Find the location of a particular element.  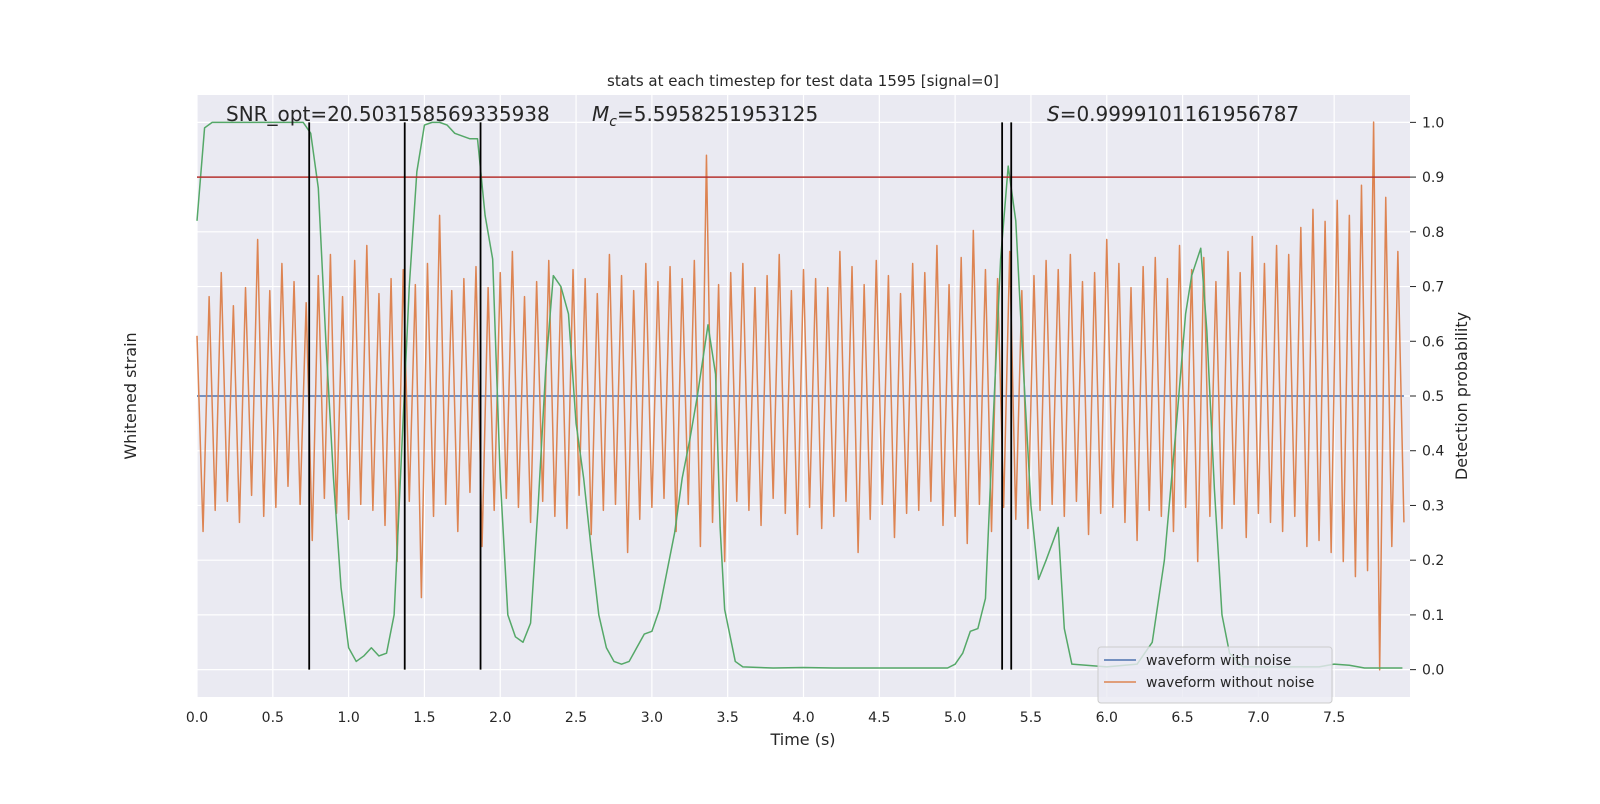

y2-tick-label: 0.3 is located at coordinates (1433, 506).